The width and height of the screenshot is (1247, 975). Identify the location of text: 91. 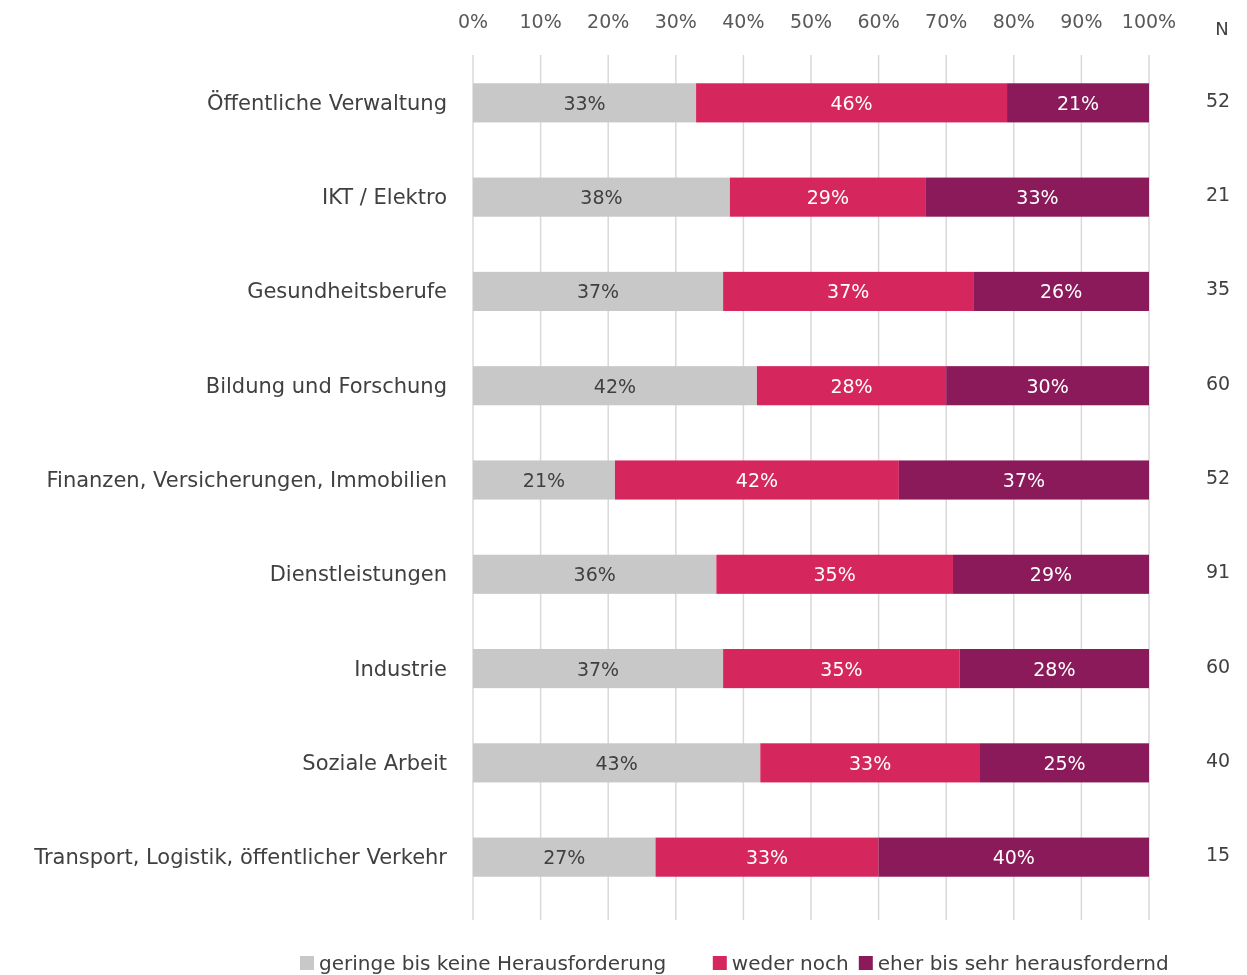
(1218, 571).